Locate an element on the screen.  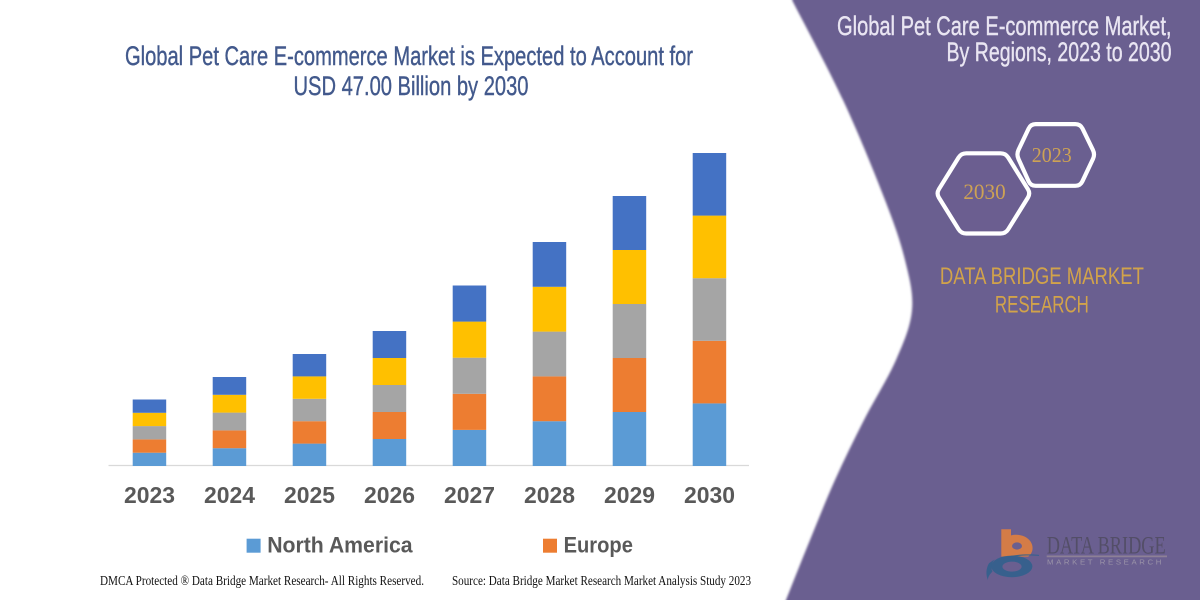
svg-text: USD 47.00 Billion by 2030 is located at coordinates (411, 86).